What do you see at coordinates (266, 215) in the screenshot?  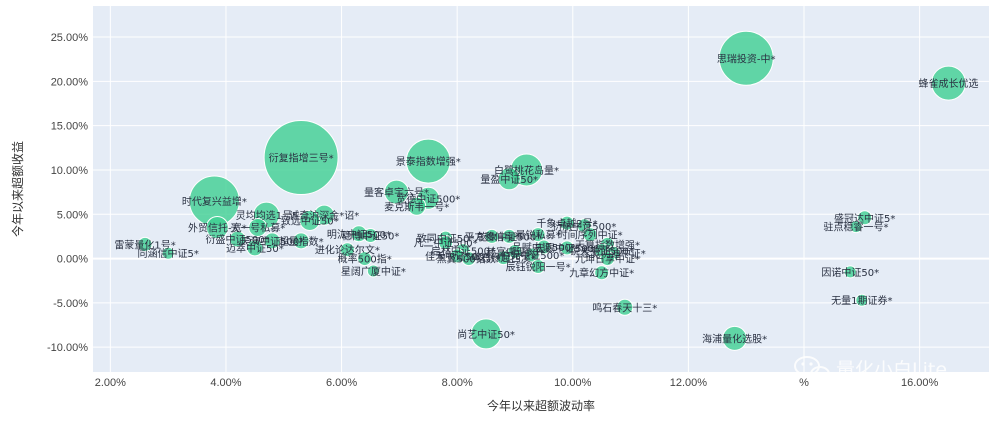 I see `point-label: 灵均均选1号*` at bounding box center [266, 215].